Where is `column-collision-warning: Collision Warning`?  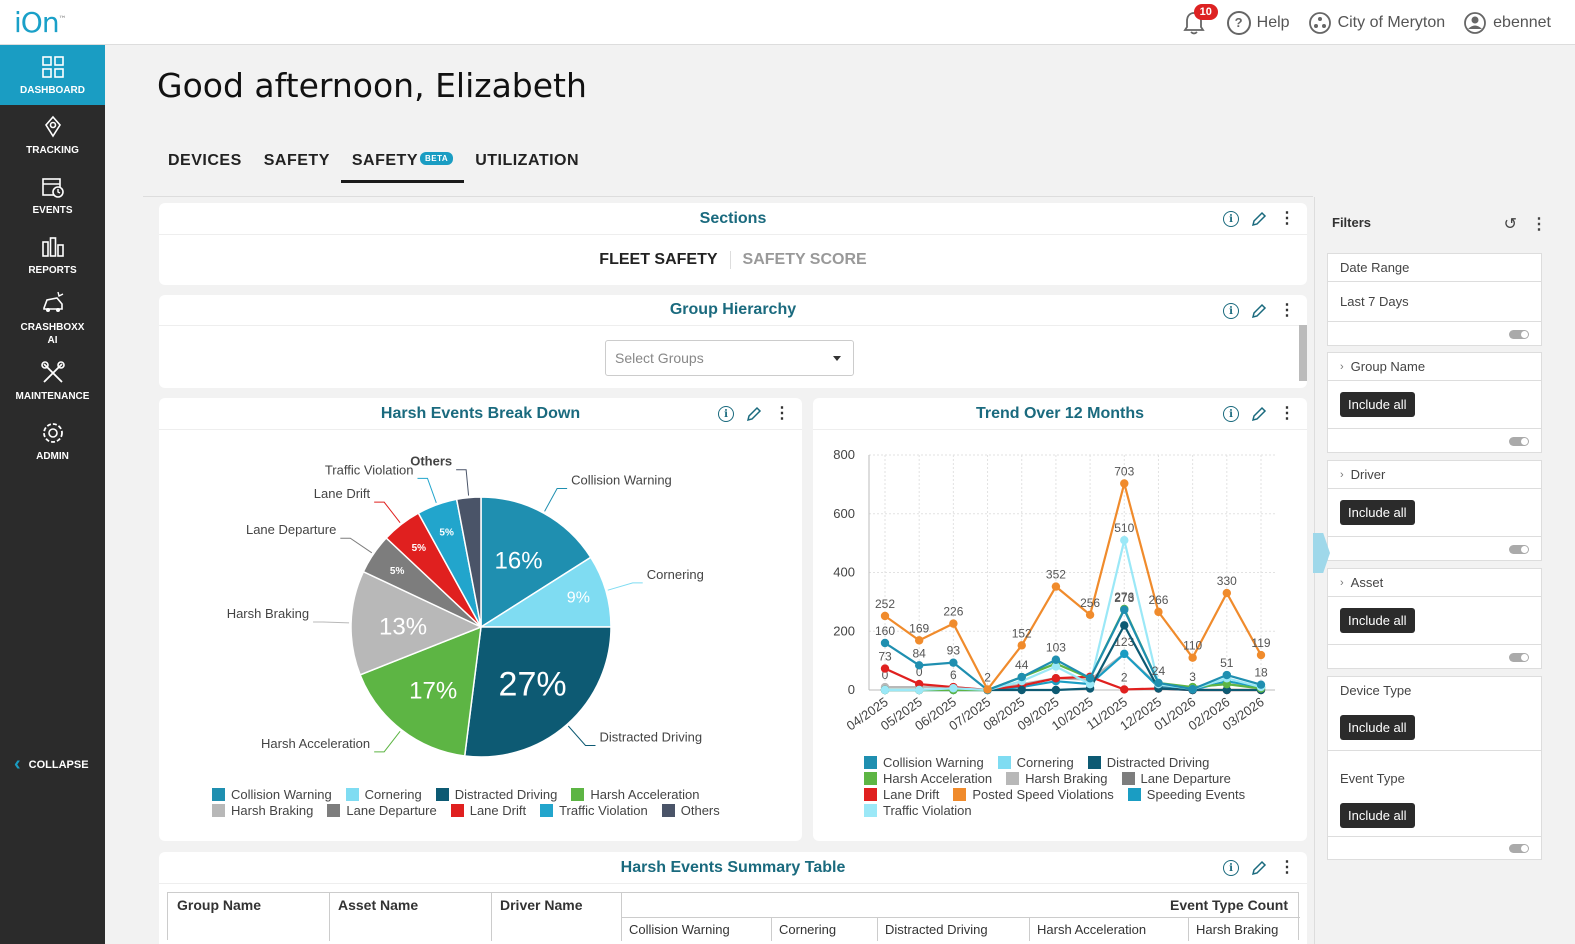
column-collision-warning: Collision Warning is located at coordinates (679, 929).